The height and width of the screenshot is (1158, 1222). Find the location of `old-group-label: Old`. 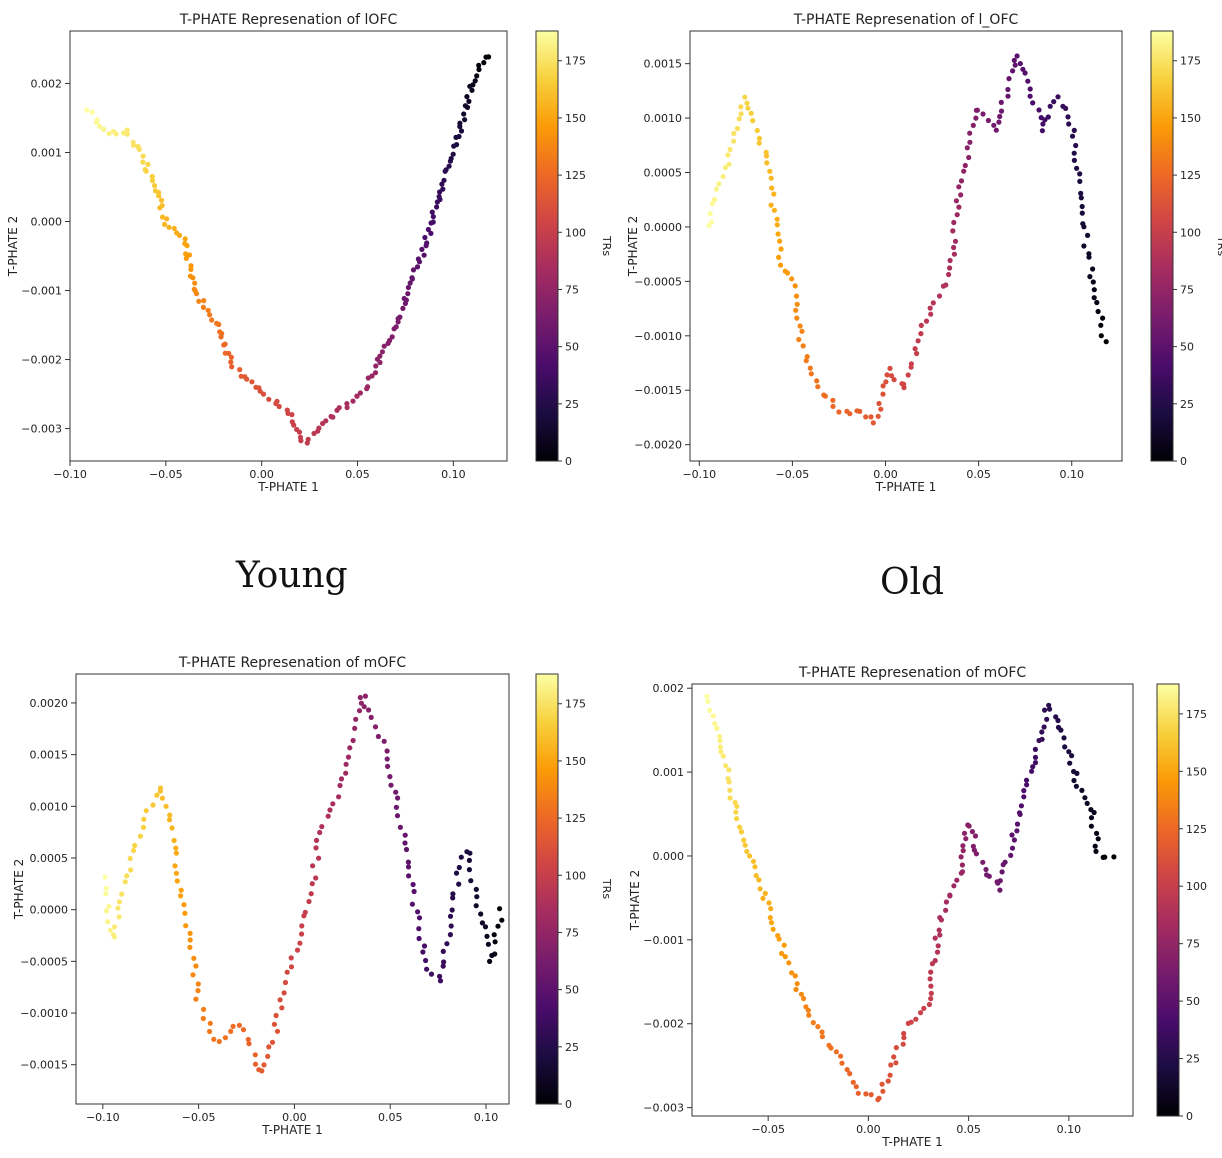

old-group-label: Old is located at coordinates (912, 582).